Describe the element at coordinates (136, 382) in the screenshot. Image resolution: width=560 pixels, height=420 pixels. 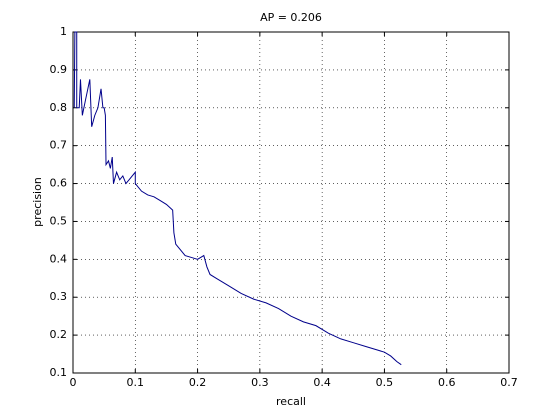
I see `x-tick-label: 0.1` at that location.